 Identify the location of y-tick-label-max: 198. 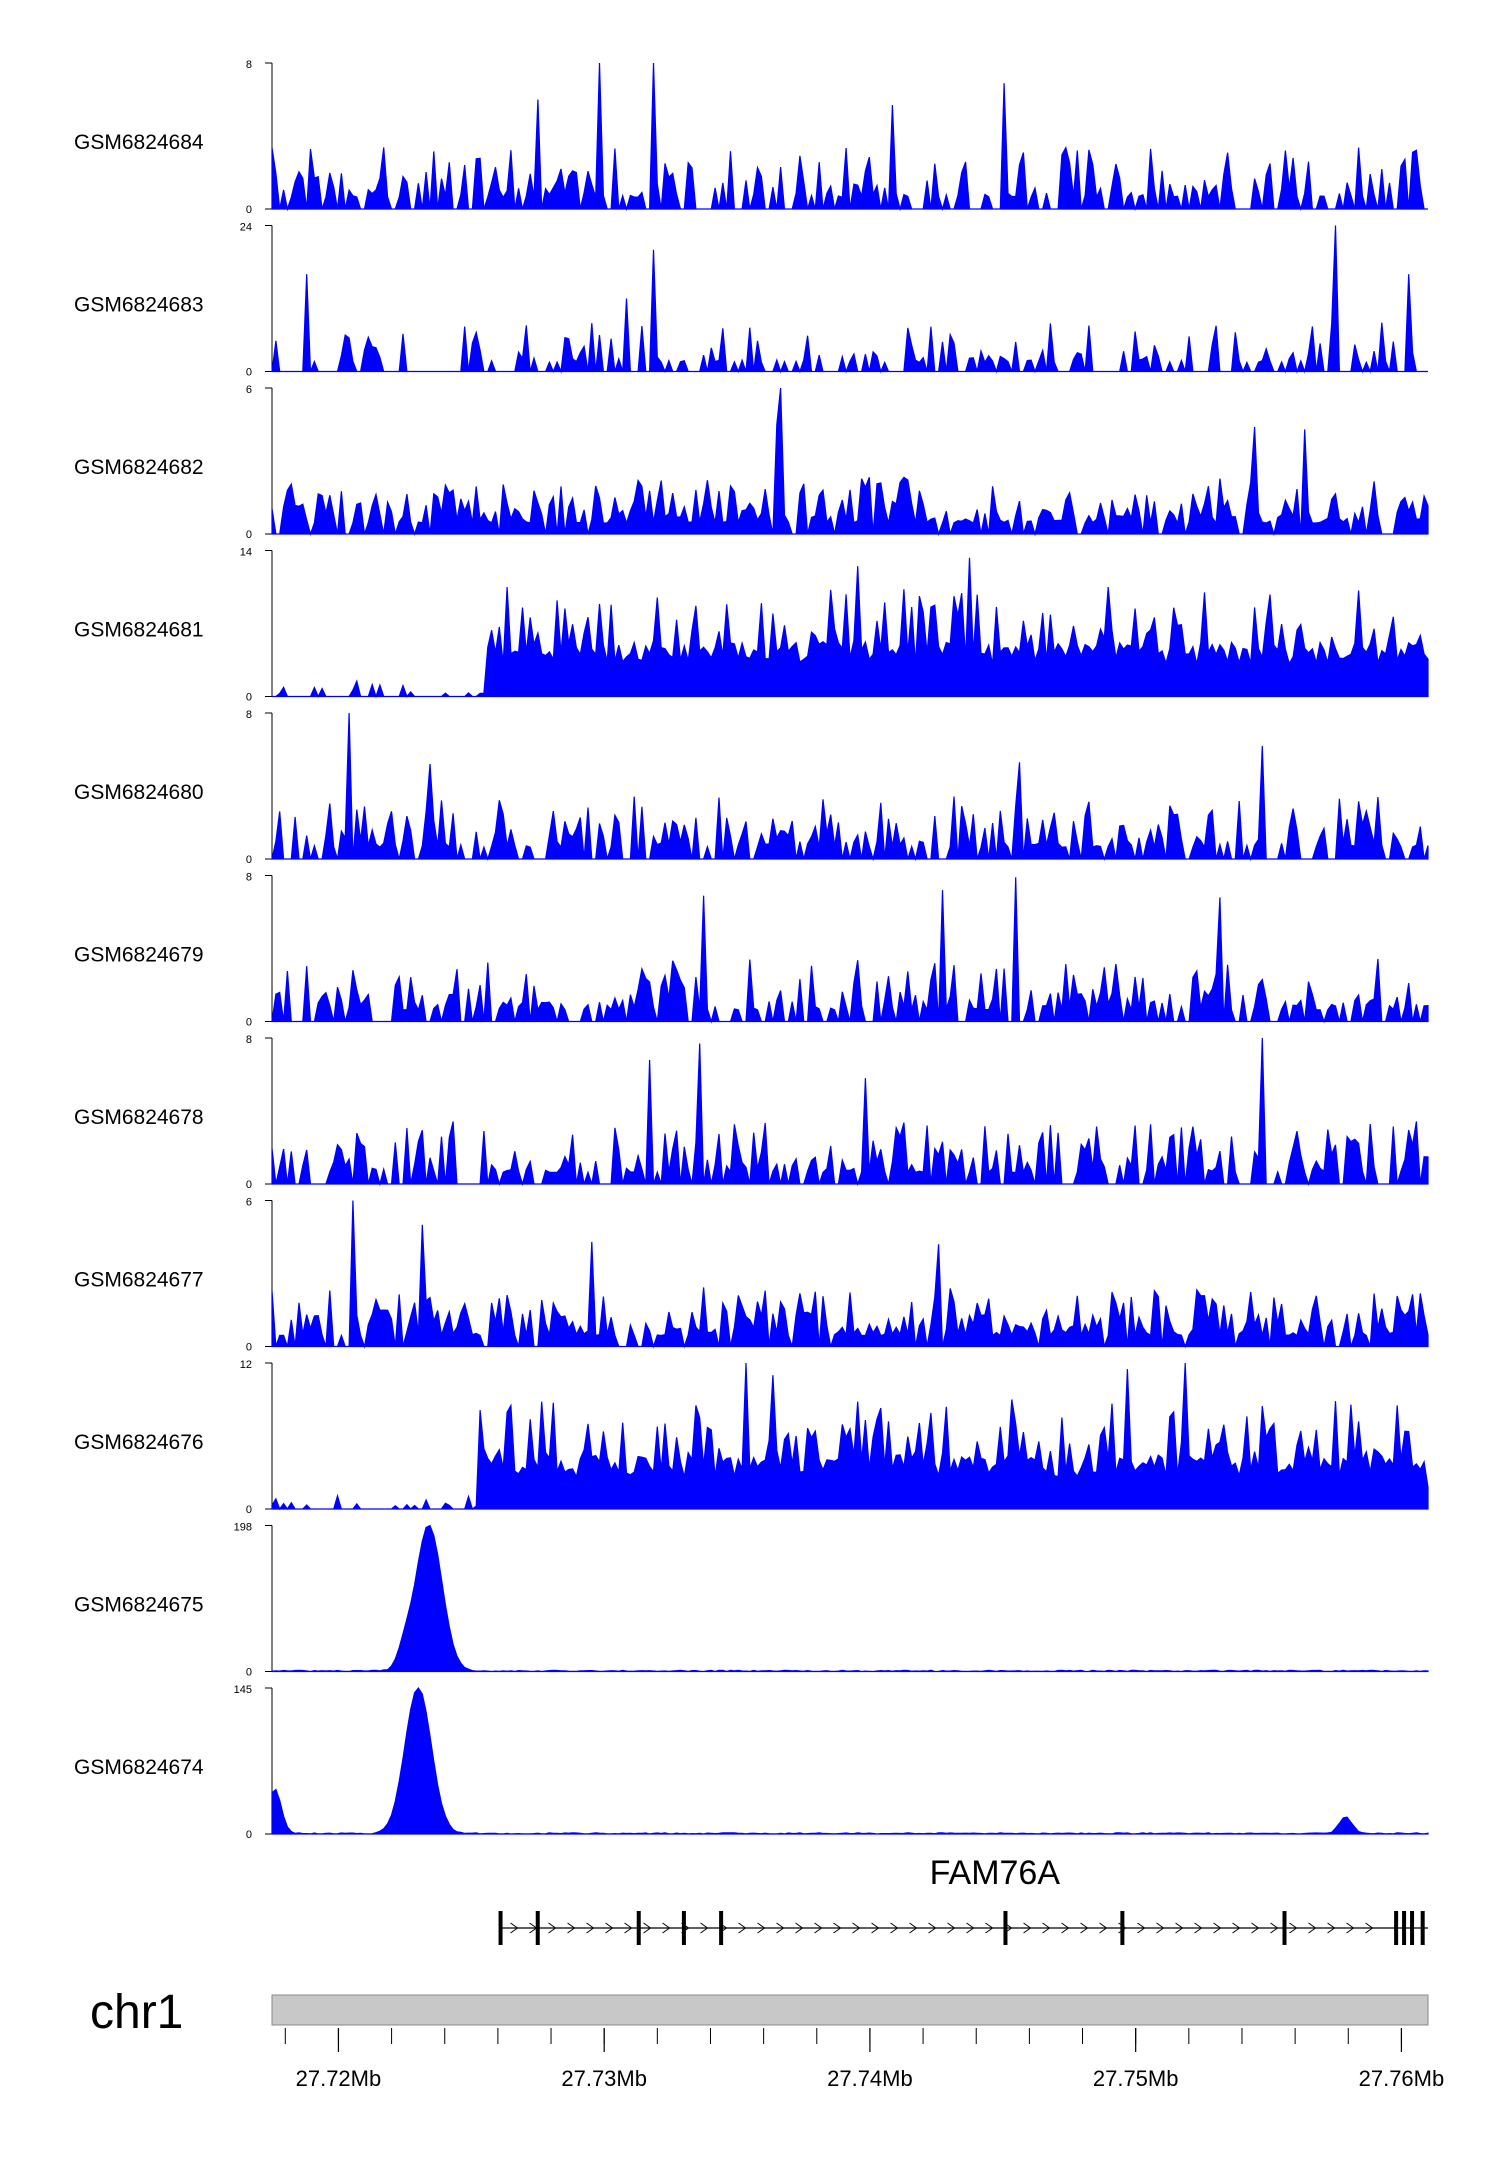
(243, 1528).